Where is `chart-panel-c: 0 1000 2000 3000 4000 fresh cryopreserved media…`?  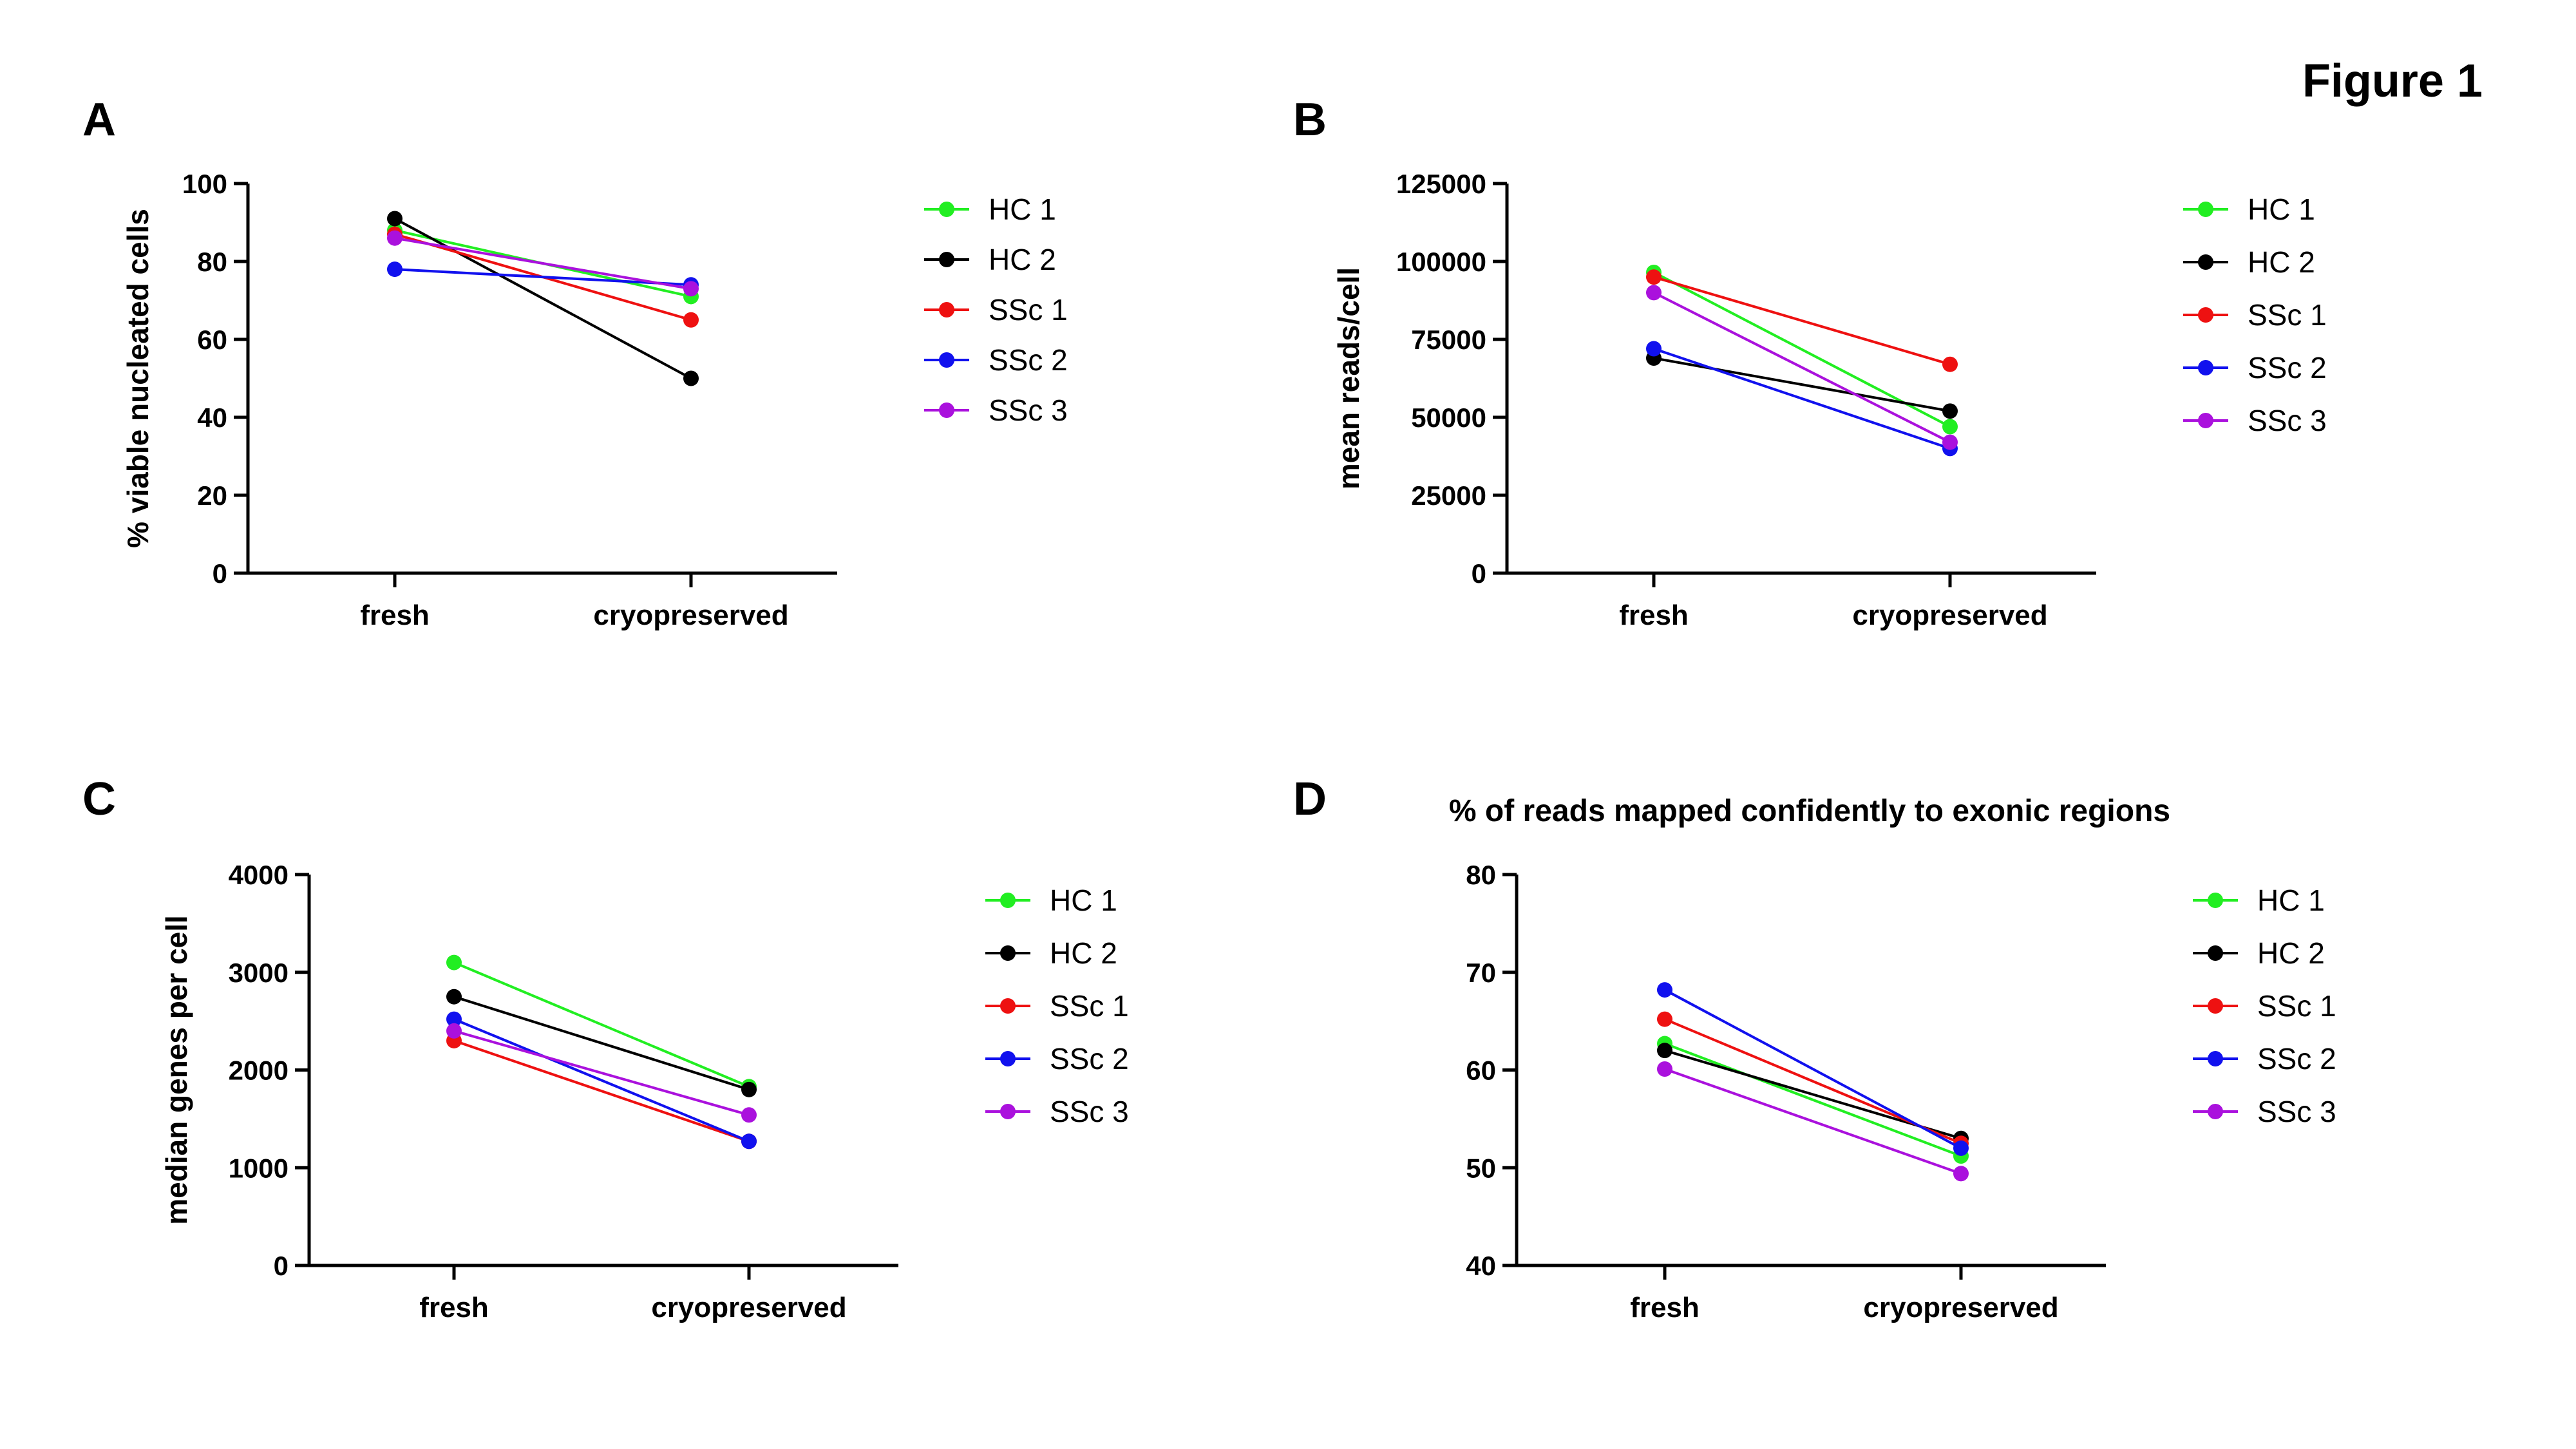
chart-panel-c: 0 1000 2000 3000 4000 fresh cryopreserved media… is located at coordinates (644, 1092).